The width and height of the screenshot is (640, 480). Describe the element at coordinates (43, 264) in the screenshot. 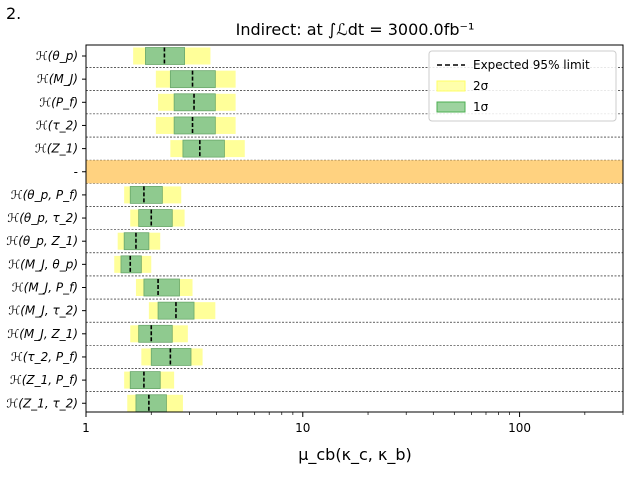

I see `row-label: ℋ(M_J, θ_p)` at that location.